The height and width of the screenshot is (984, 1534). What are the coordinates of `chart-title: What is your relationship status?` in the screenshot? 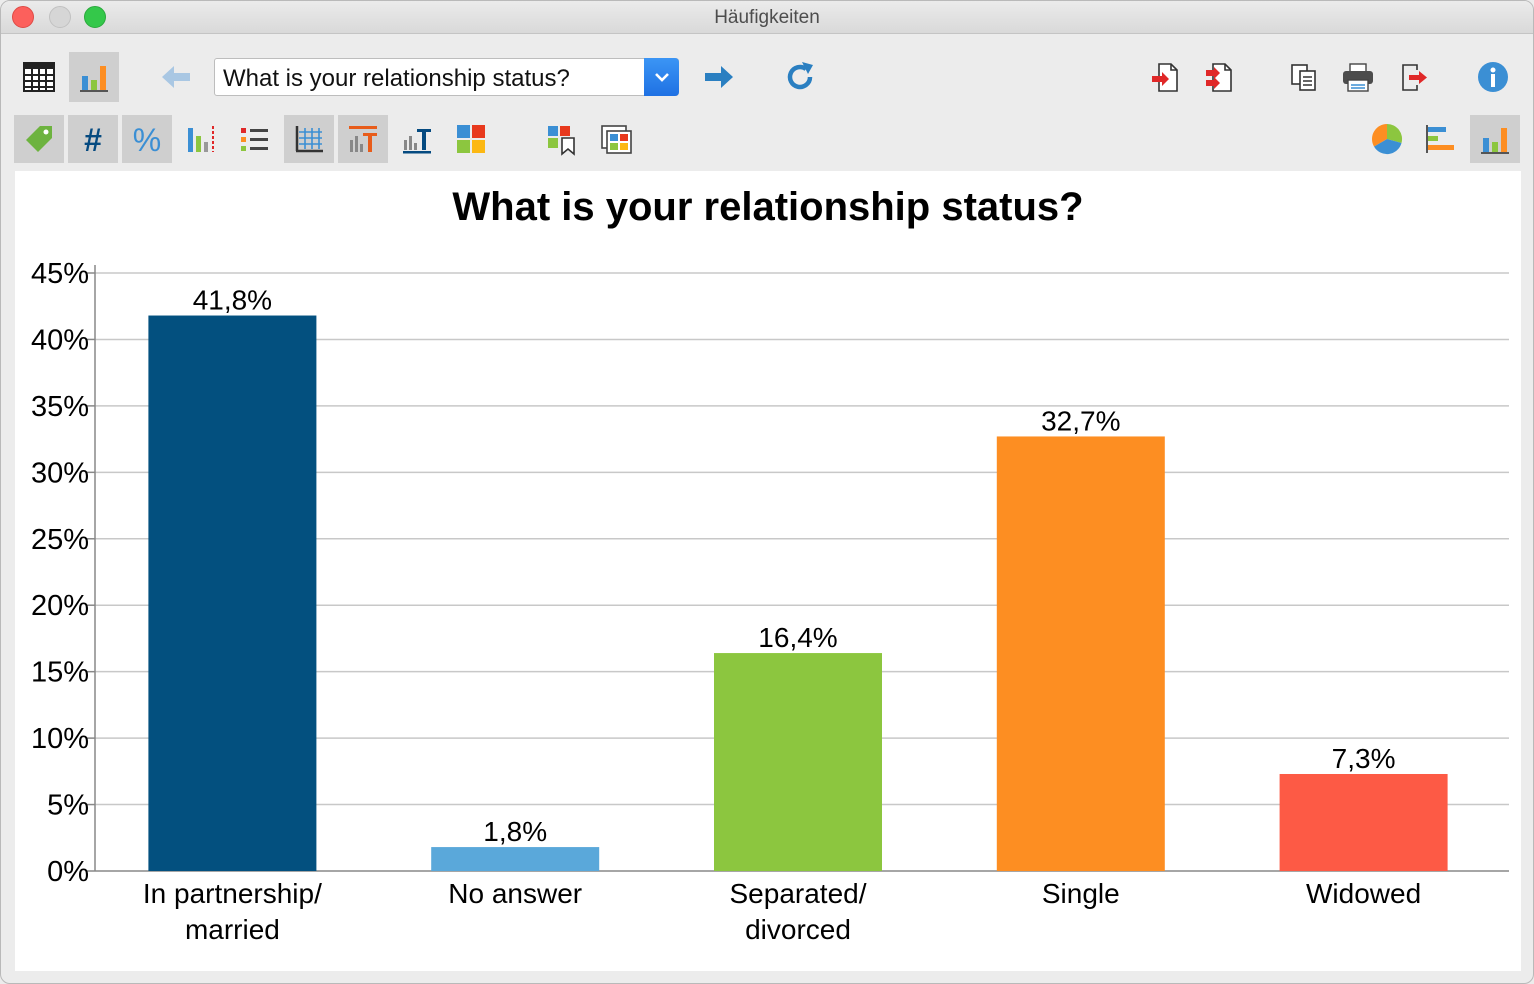 It's located at (768, 207).